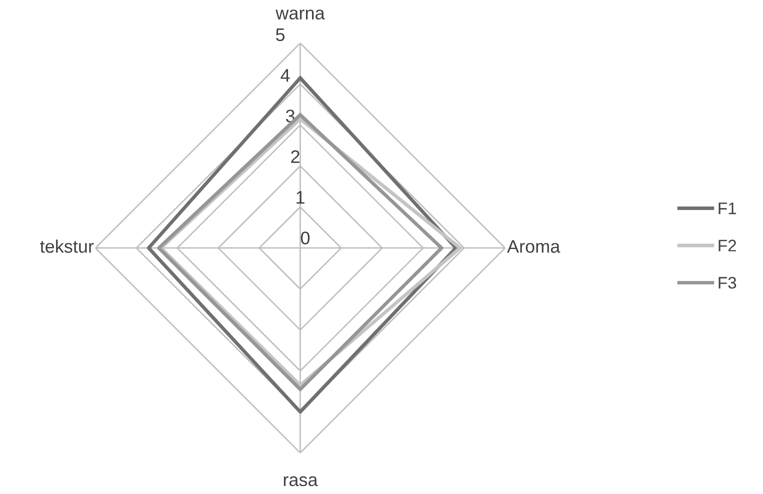 This screenshot has height=494, width=763. Describe the element at coordinates (301, 481) in the screenshot. I see `spoke-label: rasa` at that location.